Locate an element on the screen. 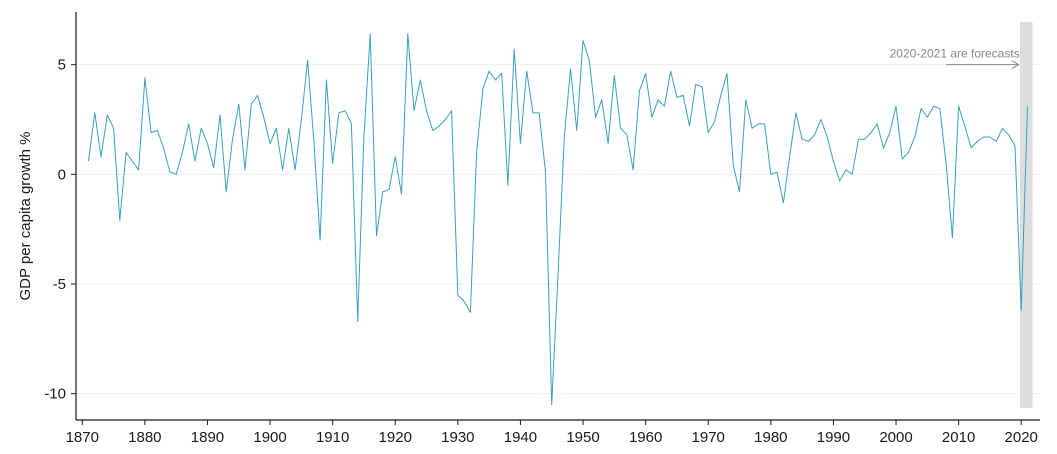 The image size is (1057, 454). y-tick-label-0: 5 is located at coordinates (62, 65).